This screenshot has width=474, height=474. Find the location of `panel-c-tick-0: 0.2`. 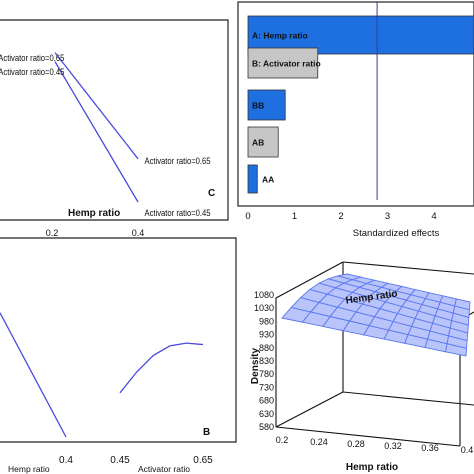

panel-c-tick-0: 0.2 is located at coordinates (52, 233).